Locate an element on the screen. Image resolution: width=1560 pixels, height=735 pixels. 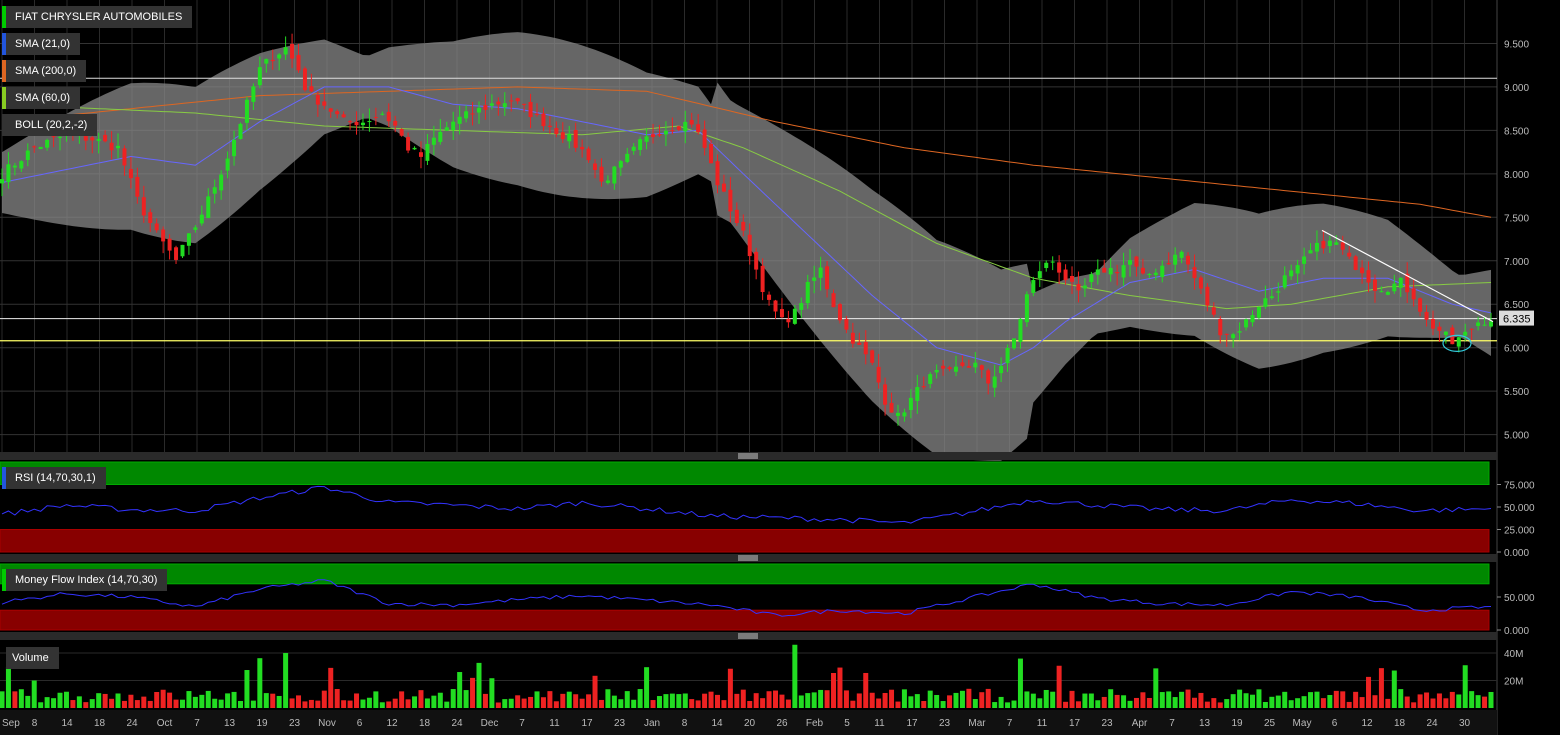
mfi-oversold-zone is located at coordinates (745, 620).